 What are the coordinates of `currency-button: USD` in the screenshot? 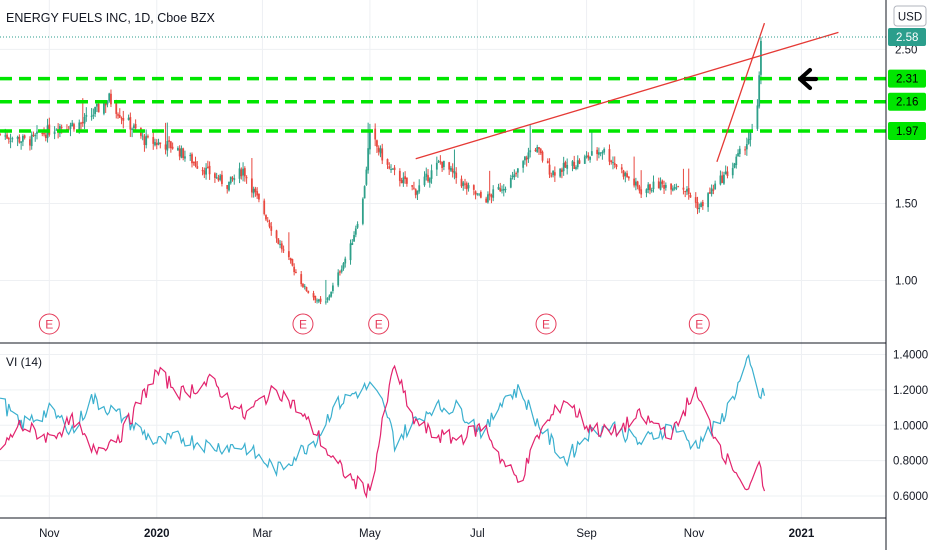 It's located at (910, 16).